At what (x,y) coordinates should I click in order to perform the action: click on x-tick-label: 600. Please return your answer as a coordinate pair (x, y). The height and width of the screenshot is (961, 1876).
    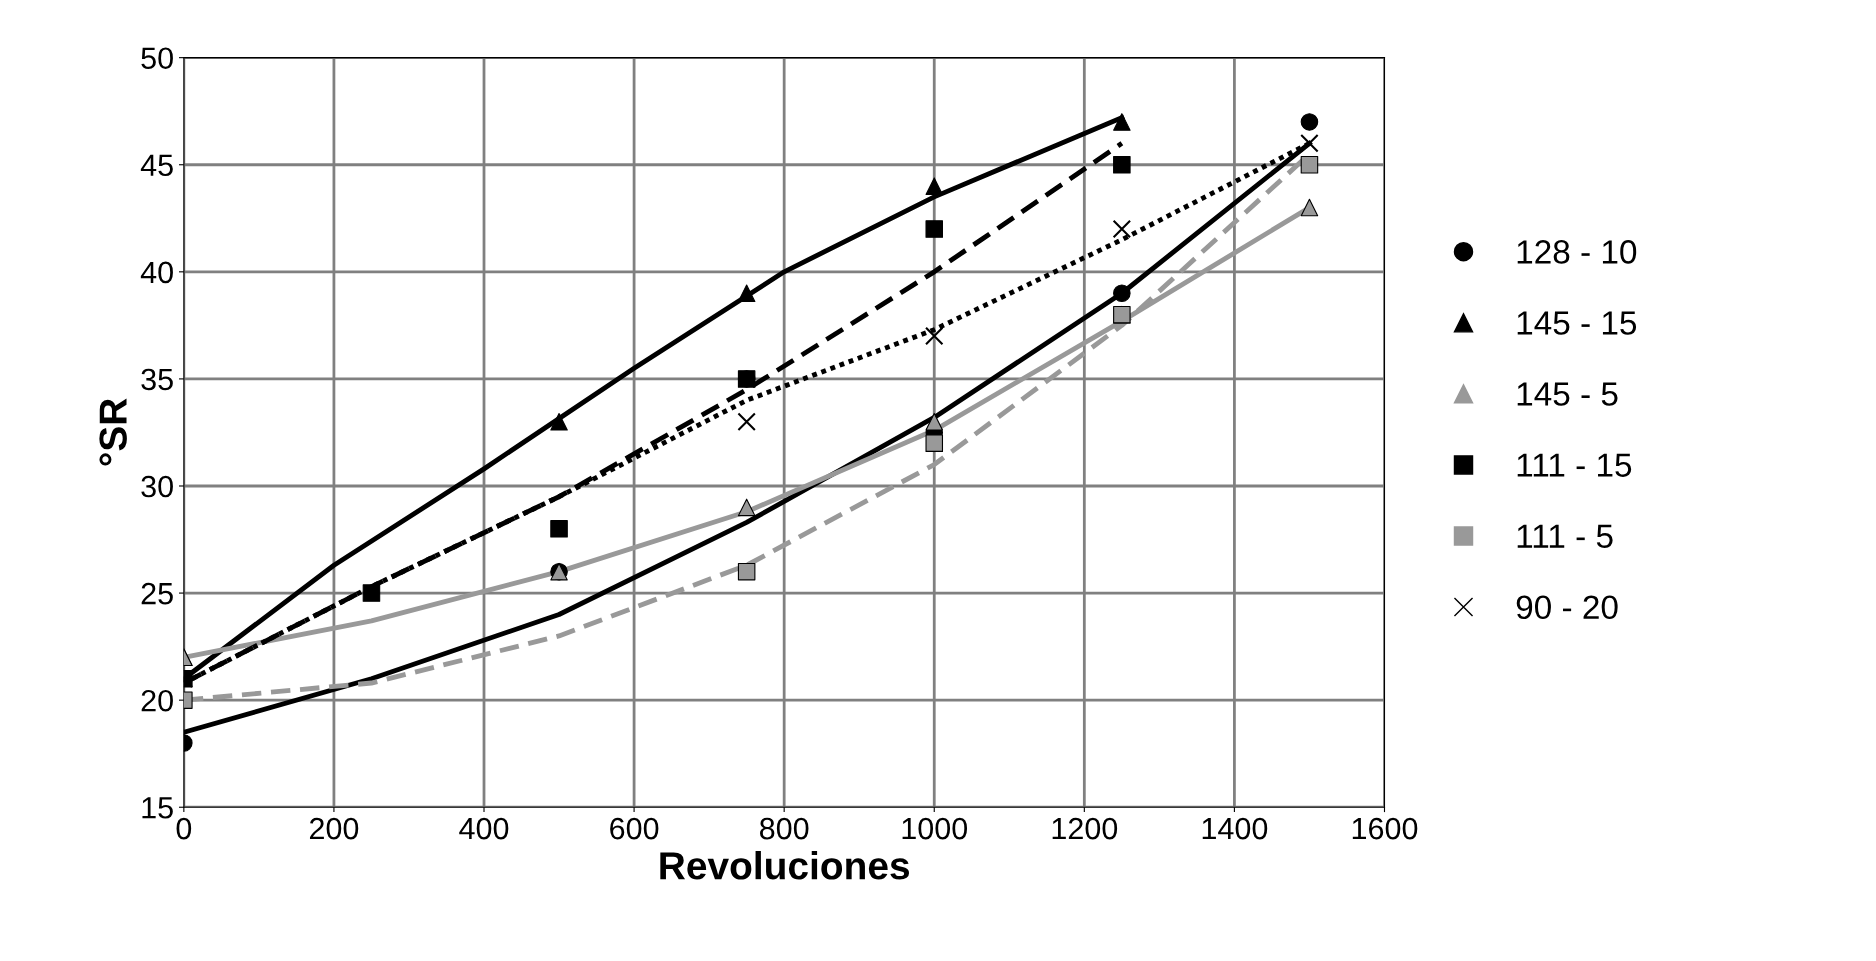
    Looking at the image, I should click on (634, 828).